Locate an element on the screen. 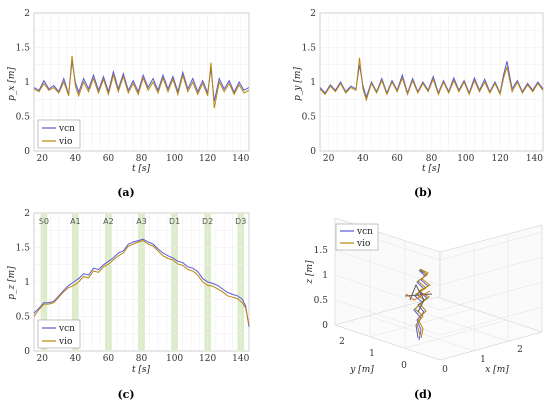 This screenshot has height=407, width=550. legend-box-a is located at coordinates (59, 134).